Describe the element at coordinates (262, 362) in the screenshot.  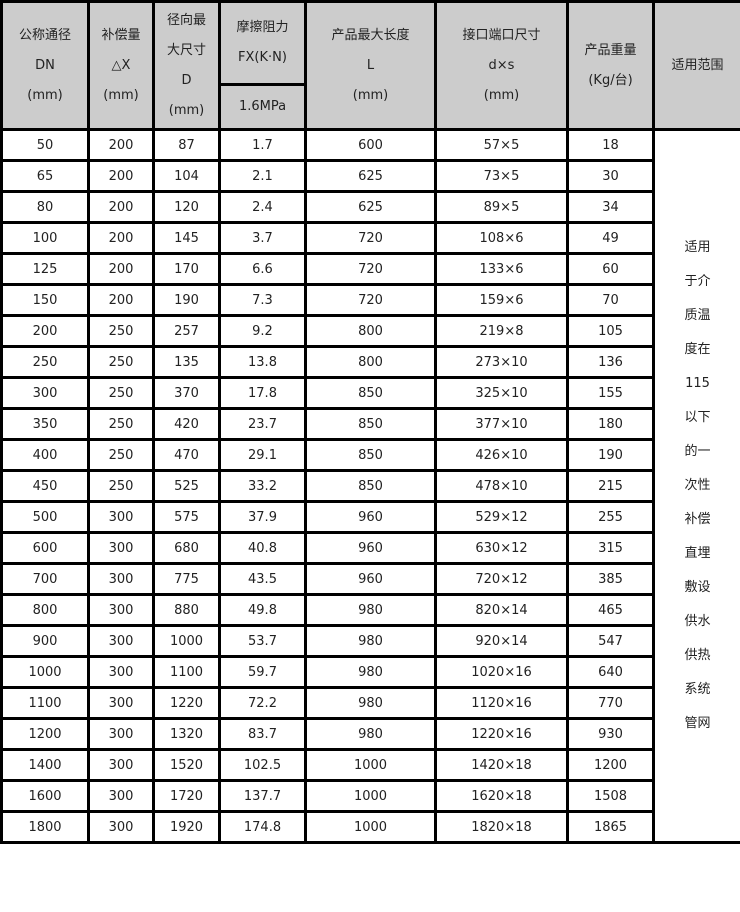
I see `cell-friction: 13.8` at that location.